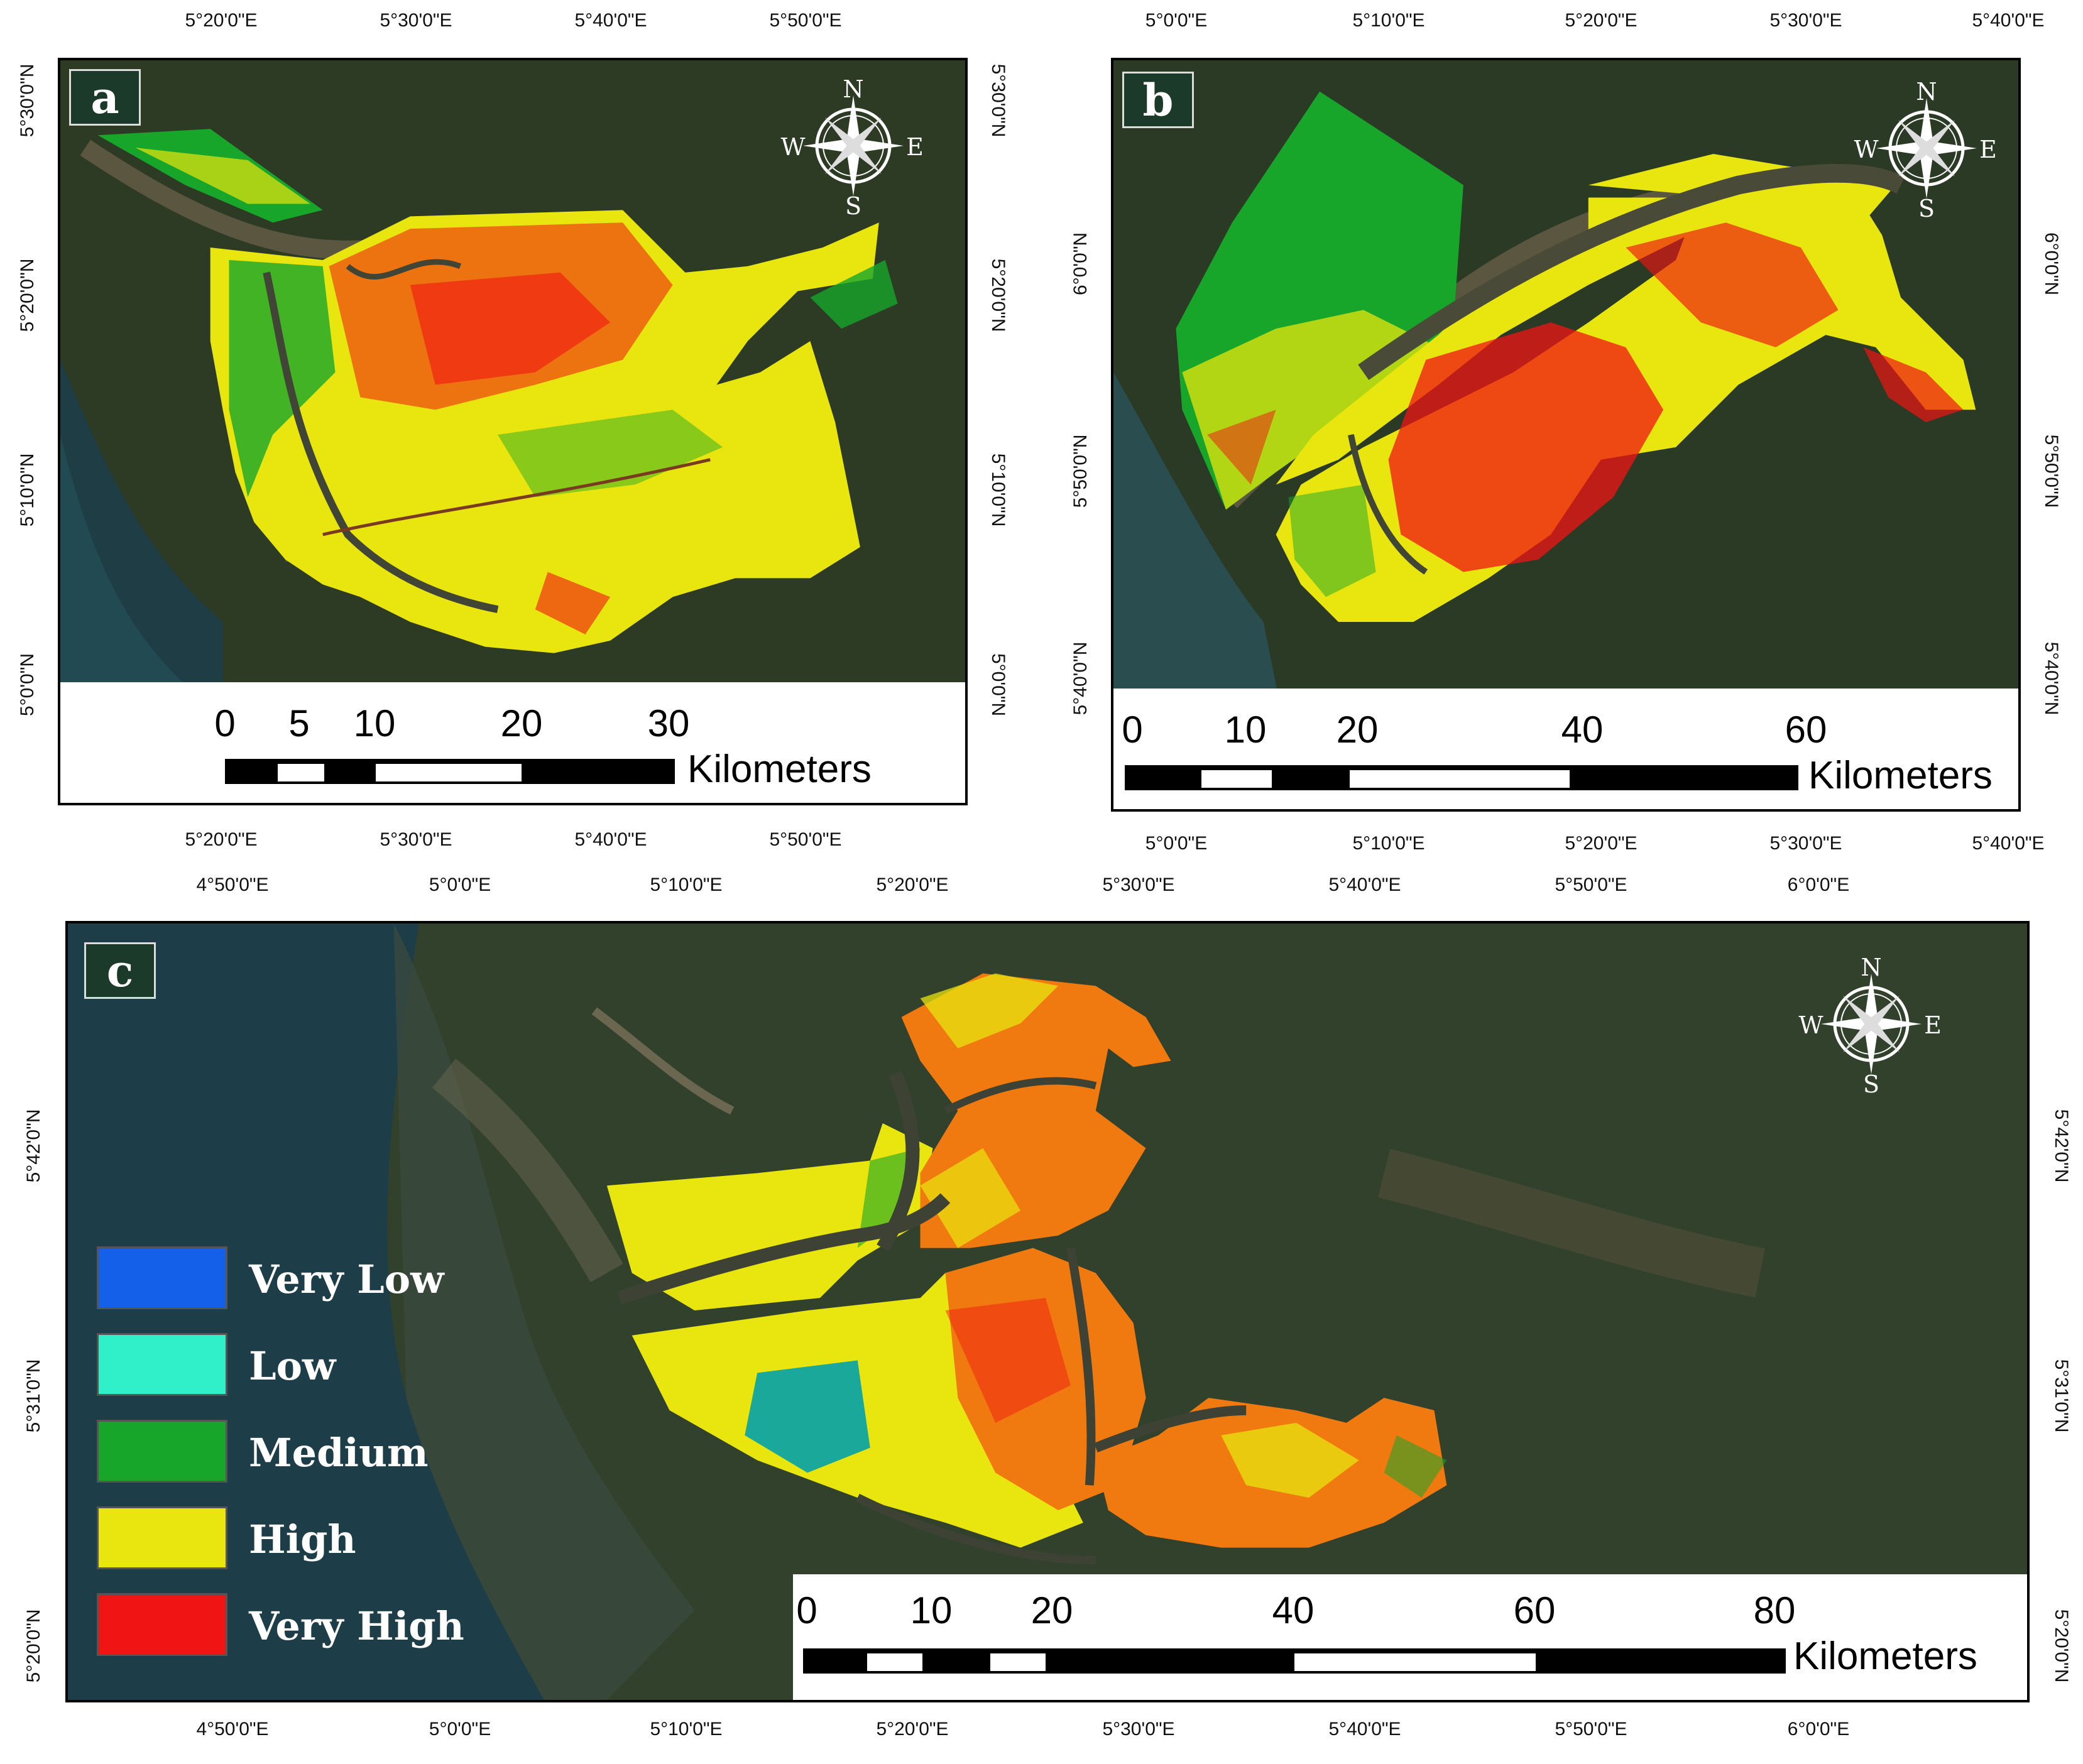 The height and width of the screenshot is (1764, 2083). What do you see at coordinates (33, 1396) in the screenshot?
I see `coord-label: 5°31'0"N` at bounding box center [33, 1396].